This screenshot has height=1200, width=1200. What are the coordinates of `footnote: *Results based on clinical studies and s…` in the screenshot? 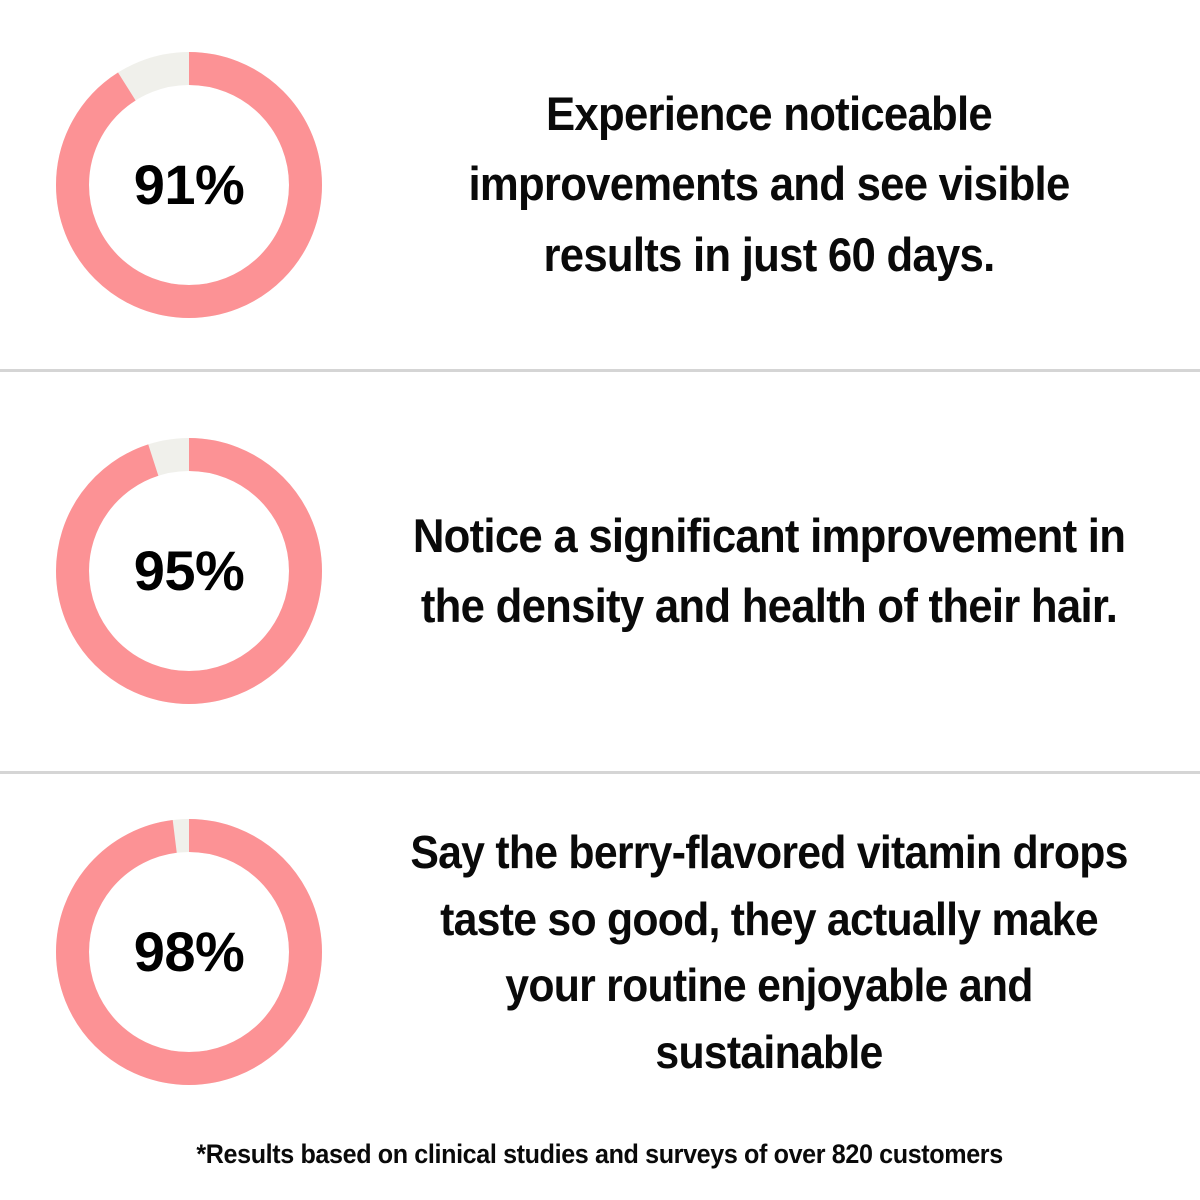 It's located at (600, 1165).